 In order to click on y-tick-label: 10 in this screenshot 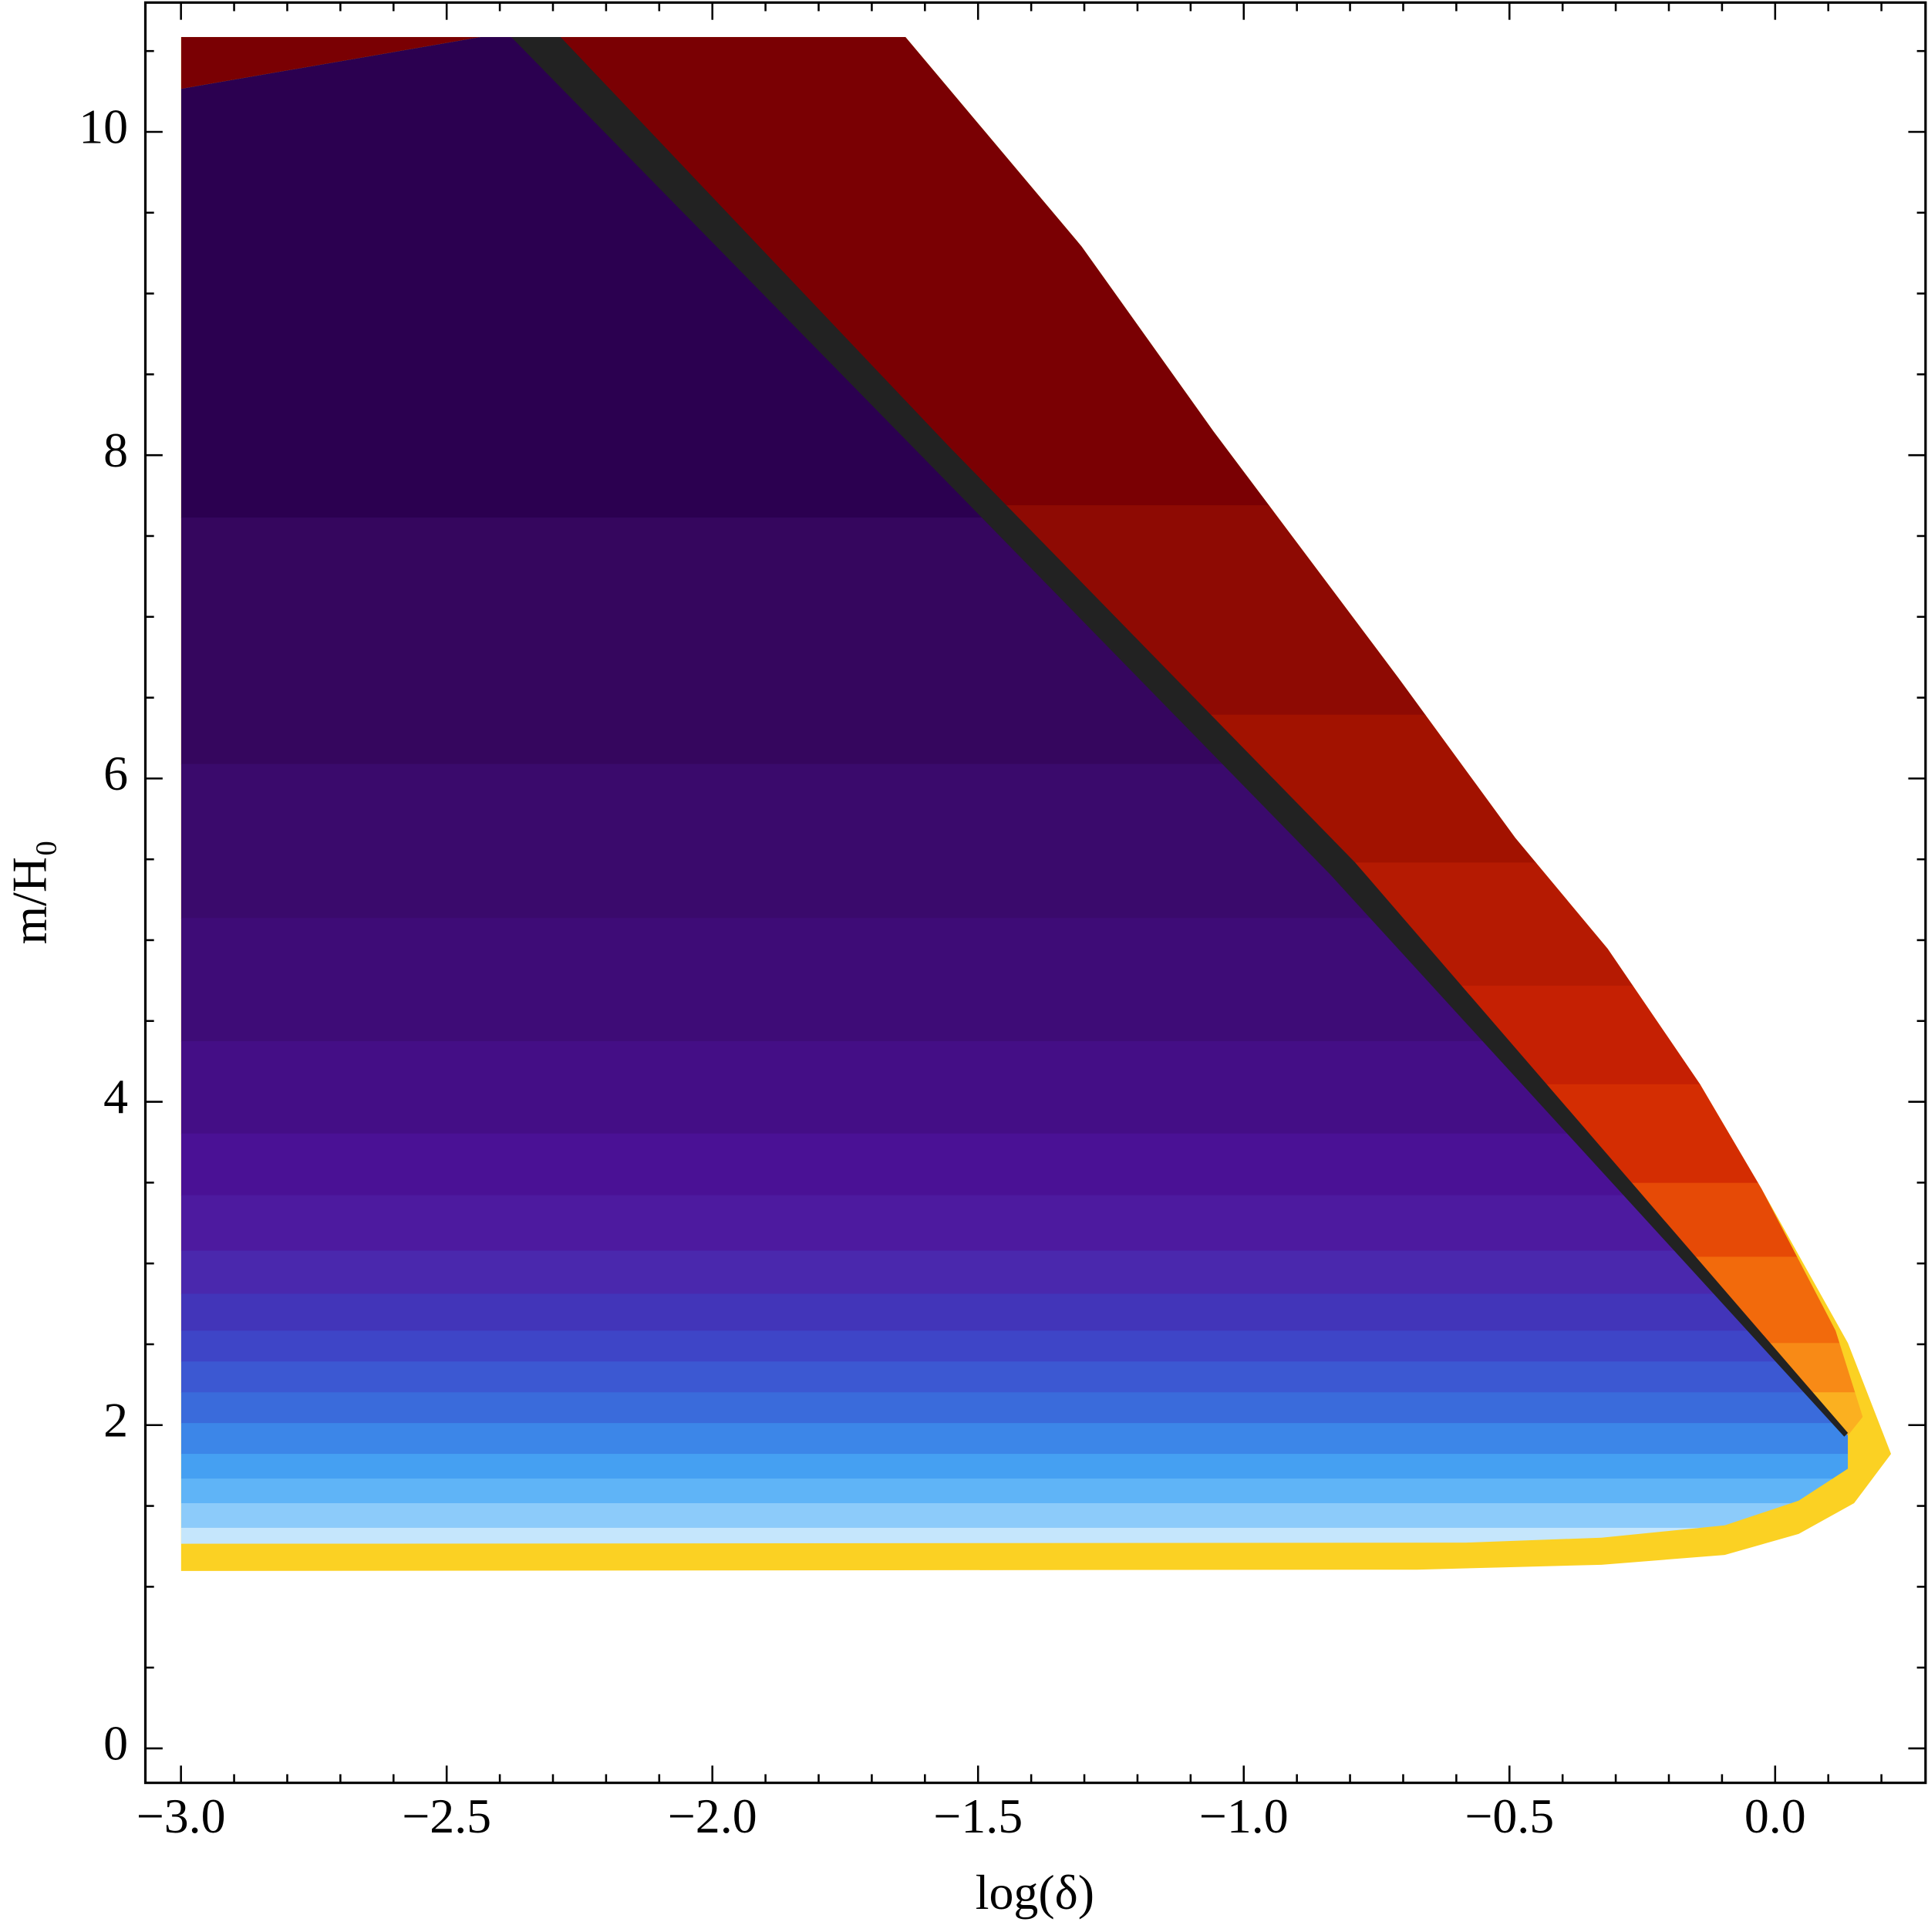, I will do `click(104, 126)`.